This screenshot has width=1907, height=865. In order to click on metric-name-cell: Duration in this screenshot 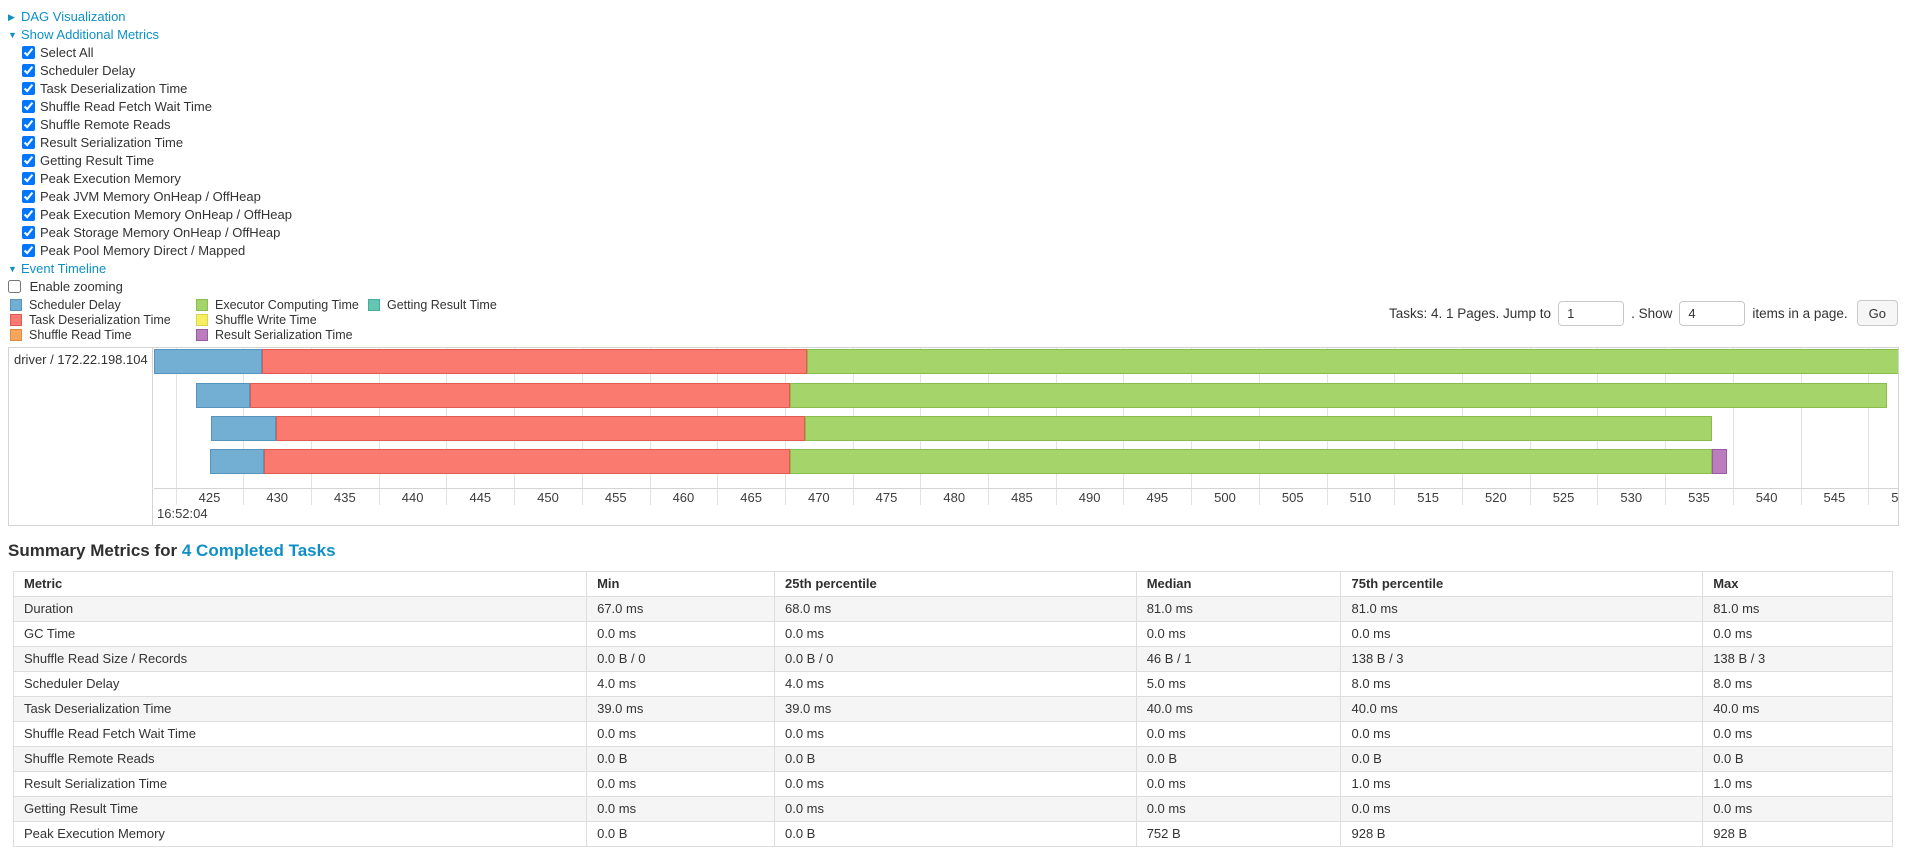, I will do `click(300, 609)`.